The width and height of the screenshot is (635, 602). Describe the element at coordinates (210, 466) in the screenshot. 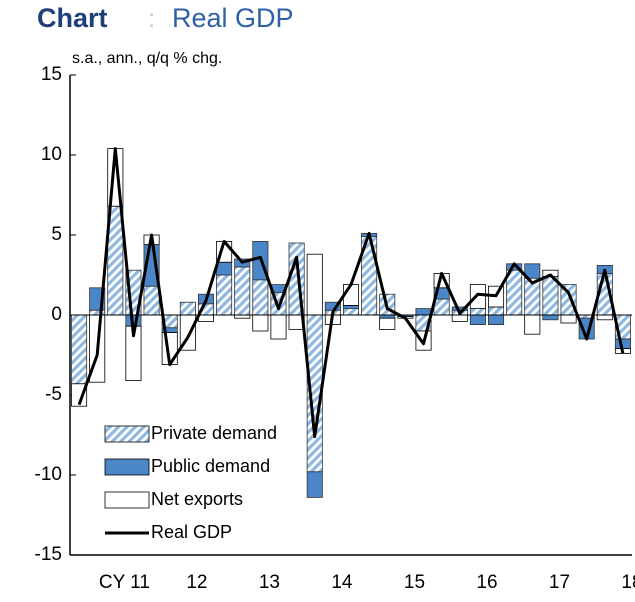

I see `legend-label: Public demand` at that location.